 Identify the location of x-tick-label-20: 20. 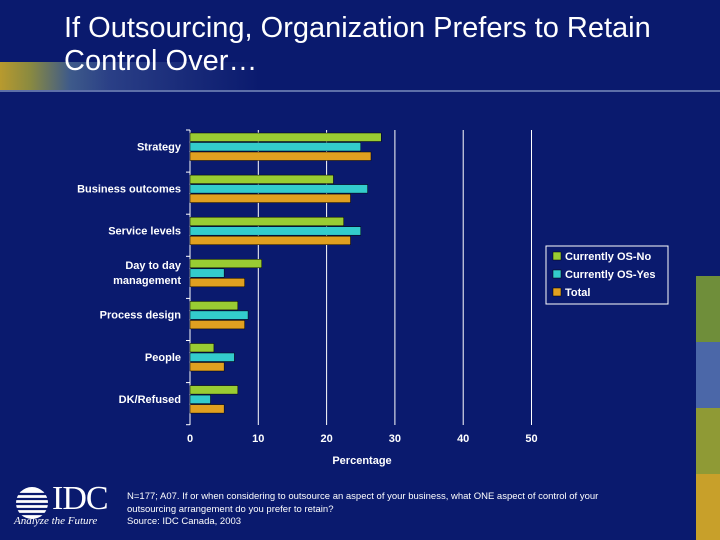
(326, 439).